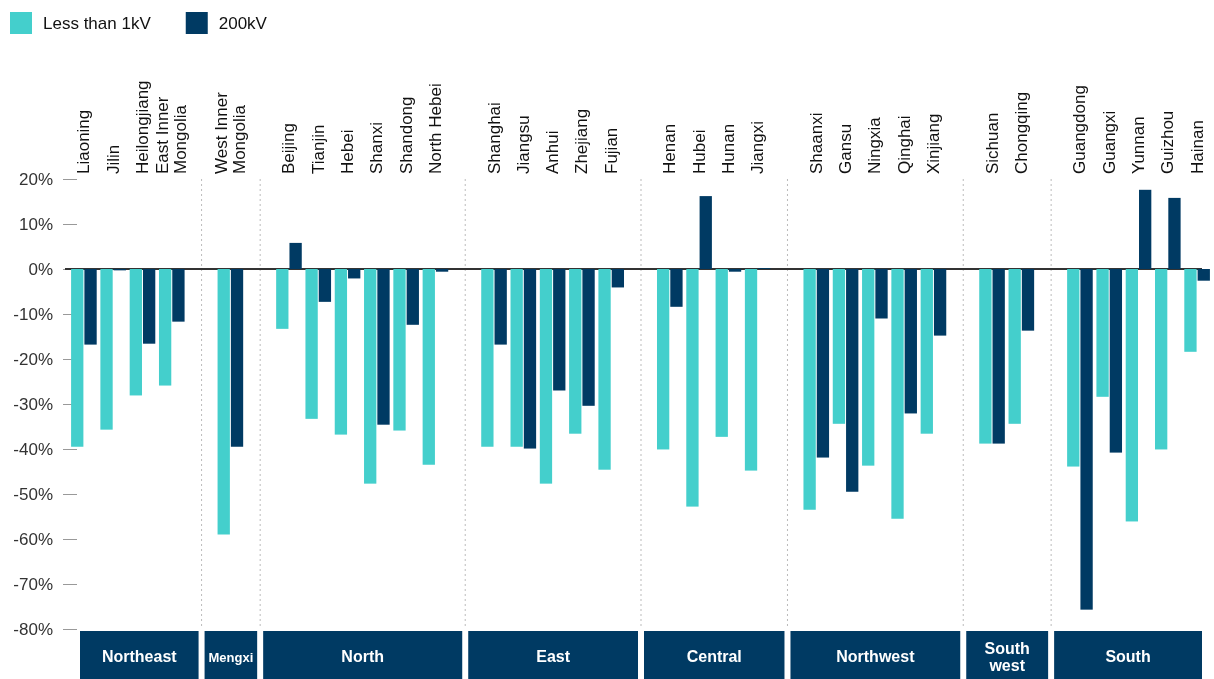 This screenshot has height=679, width=1214. I want to click on y-tick-label: -20%, so click(33, 359).